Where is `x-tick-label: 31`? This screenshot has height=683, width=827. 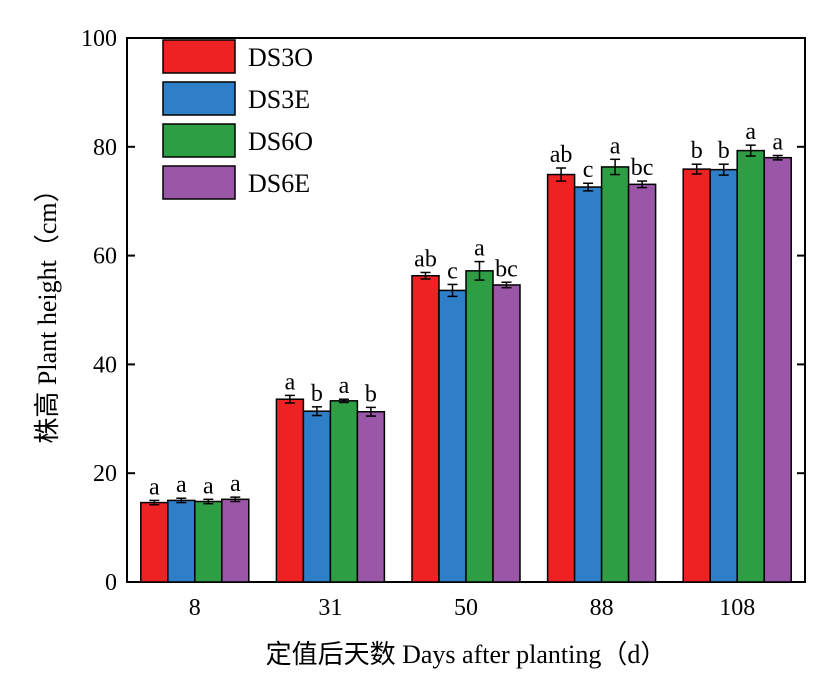 x-tick-label: 31 is located at coordinates (330, 608).